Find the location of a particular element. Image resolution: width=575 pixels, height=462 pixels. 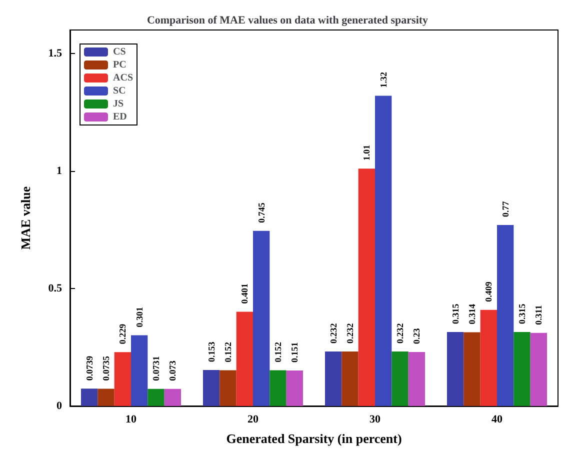

data-label: 0.073 is located at coordinates (173, 370).